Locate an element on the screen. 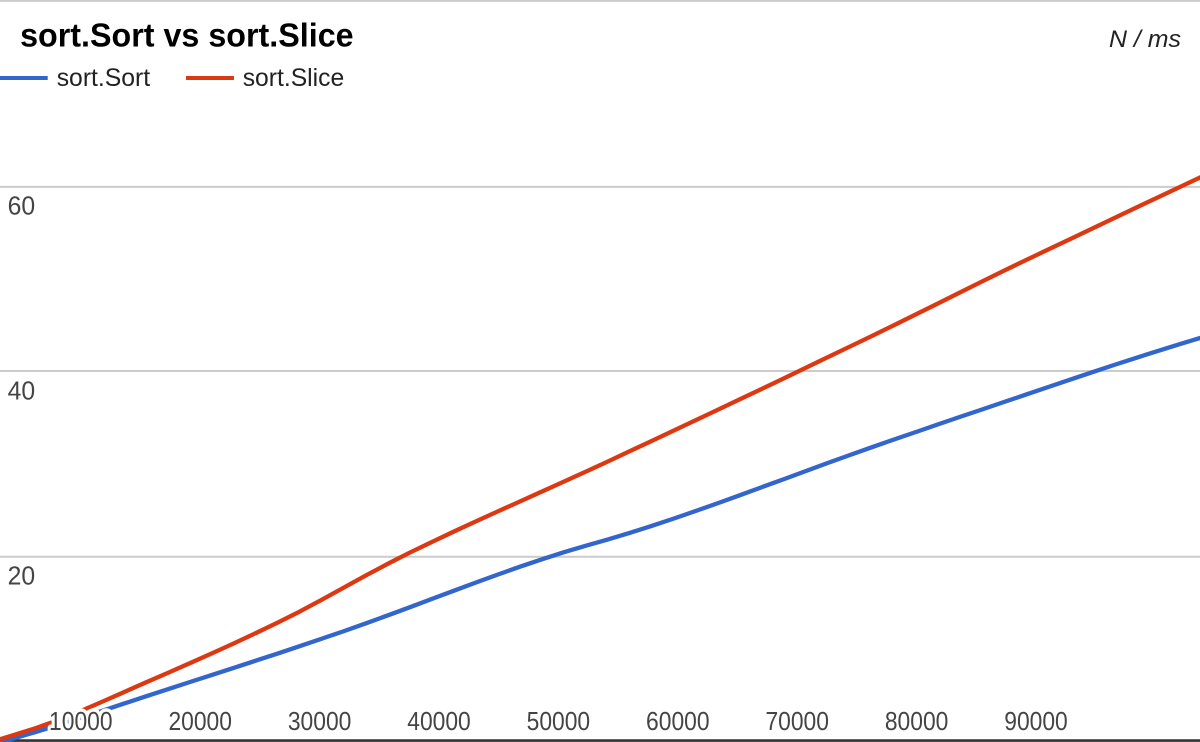  svg-text: 80000 is located at coordinates (917, 721).